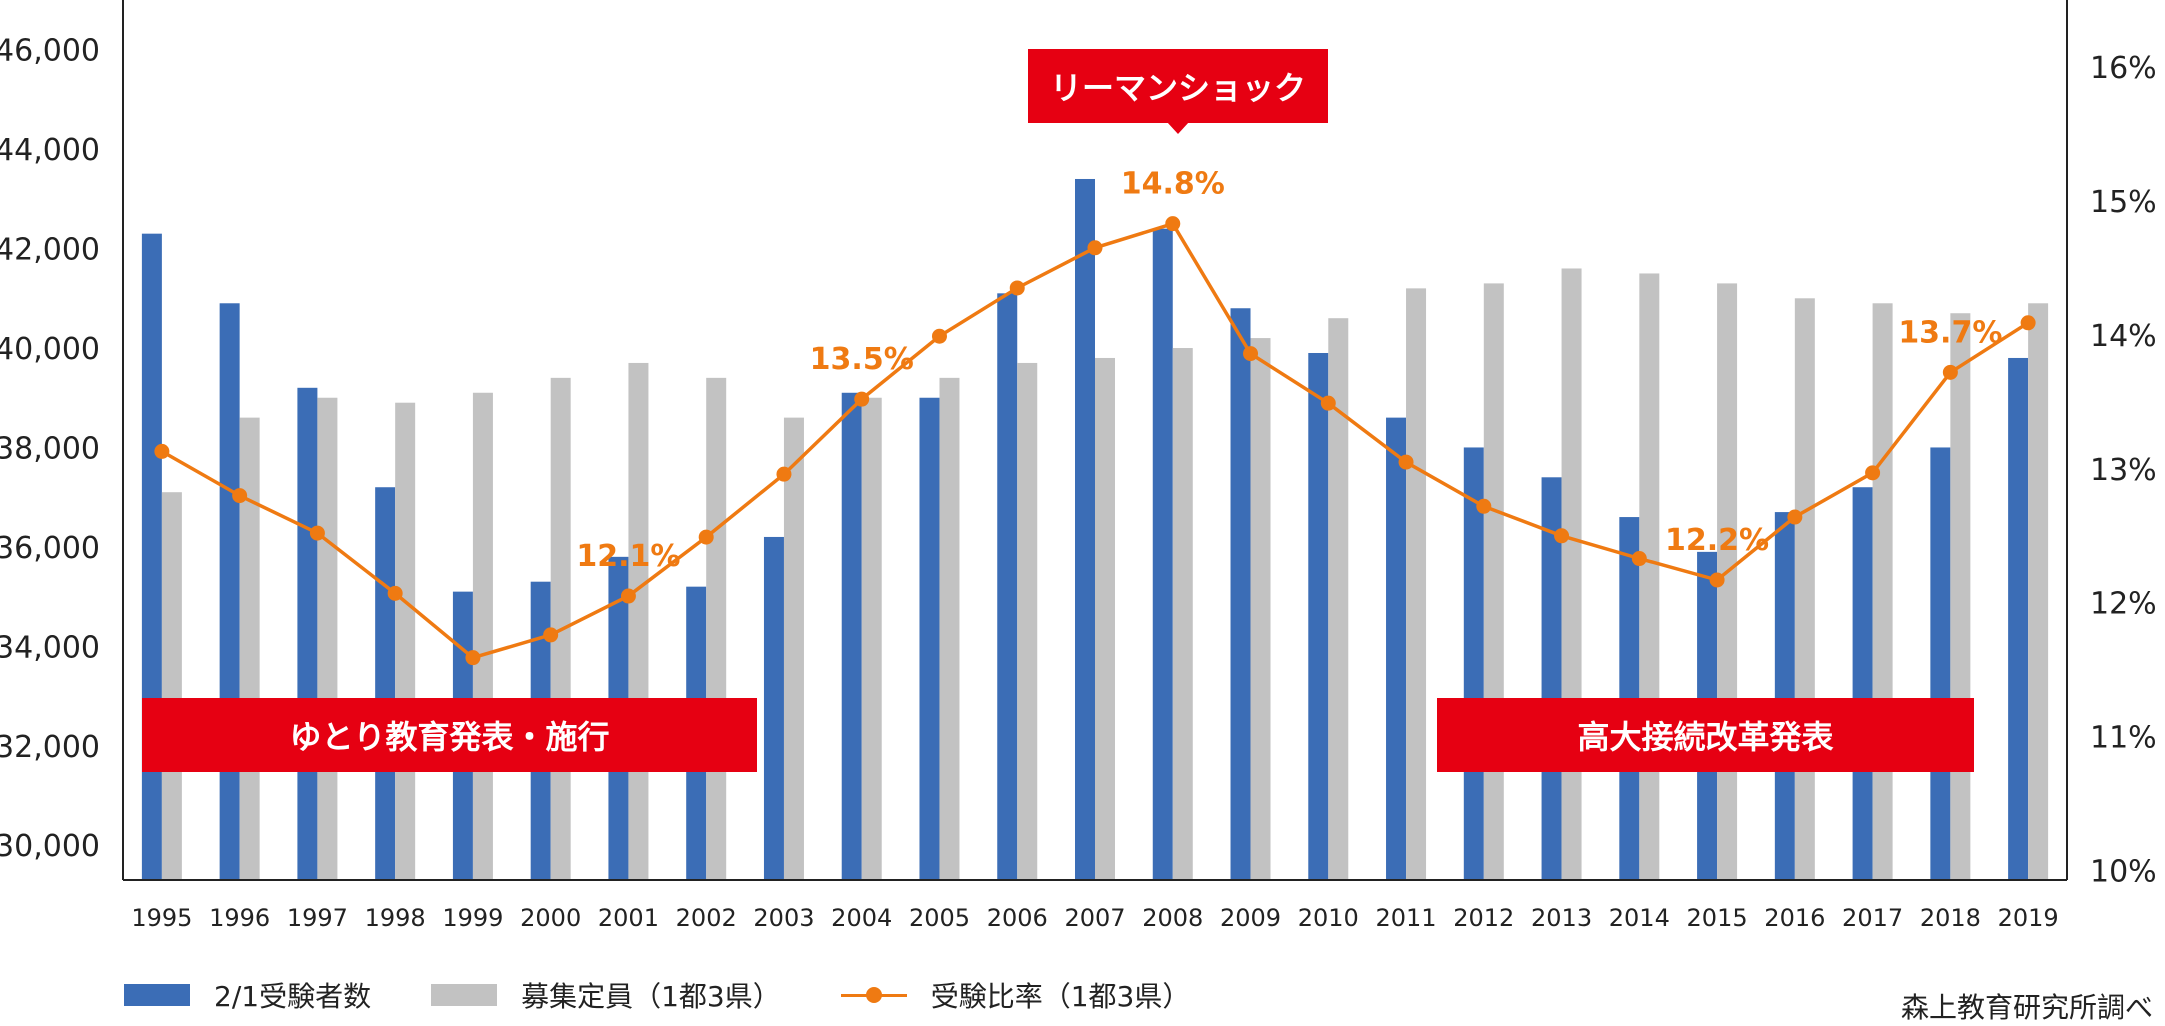  Describe the element at coordinates (50, 747) in the screenshot. I see `left-tick-label: 32,000` at that location.